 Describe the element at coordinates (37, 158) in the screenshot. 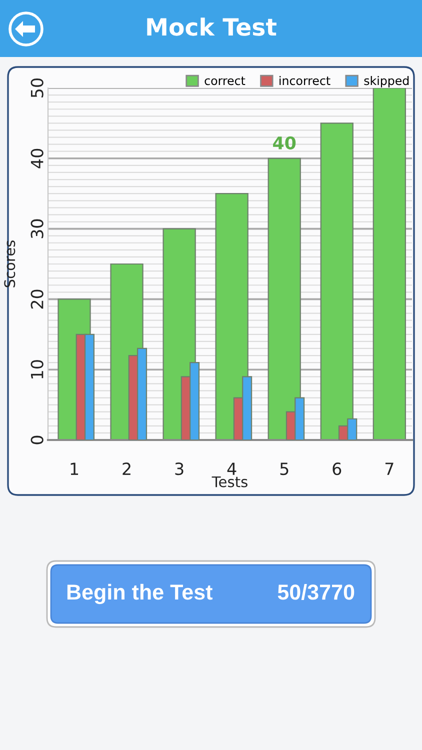

I see `y-tick-label: 40` at that location.